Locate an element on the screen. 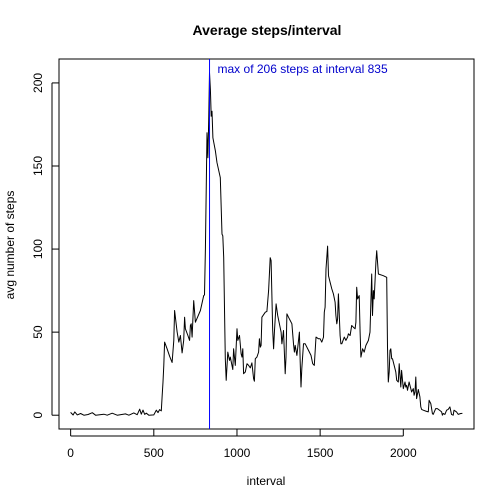  x-tick-label: 500 is located at coordinates (154, 453).